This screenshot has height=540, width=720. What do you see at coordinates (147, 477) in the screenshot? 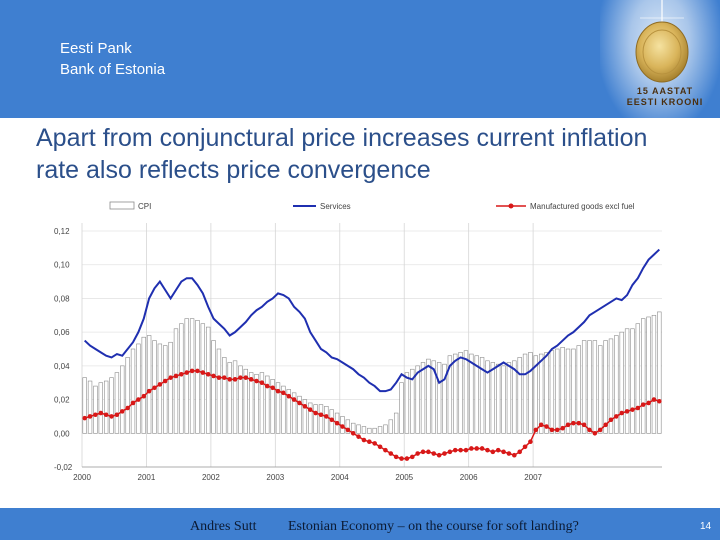
I see `x-tick-label: 2001` at bounding box center [147, 477].